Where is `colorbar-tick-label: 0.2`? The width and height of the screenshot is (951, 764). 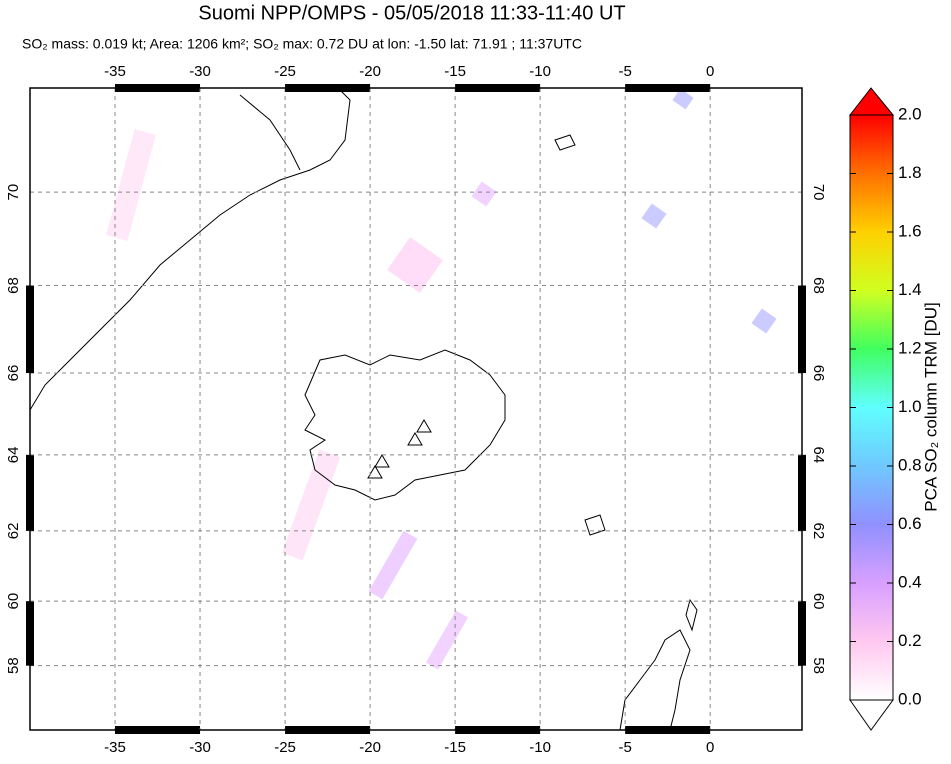
colorbar-tick-label: 0.2 is located at coordinates (910, 640).